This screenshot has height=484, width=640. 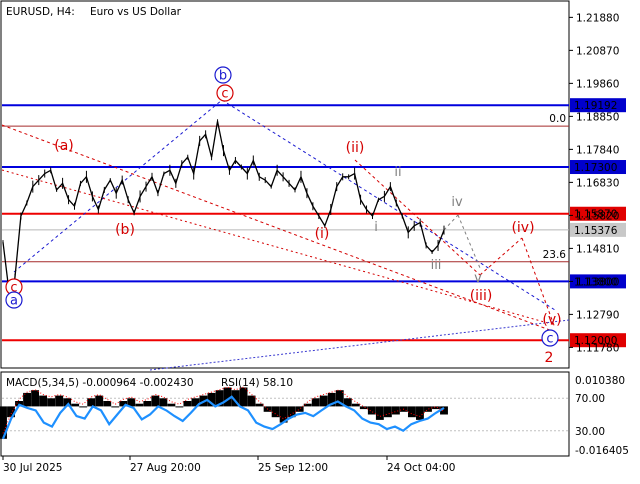 I want to click on wave-label-text: (a), so click(x=64, y=146).